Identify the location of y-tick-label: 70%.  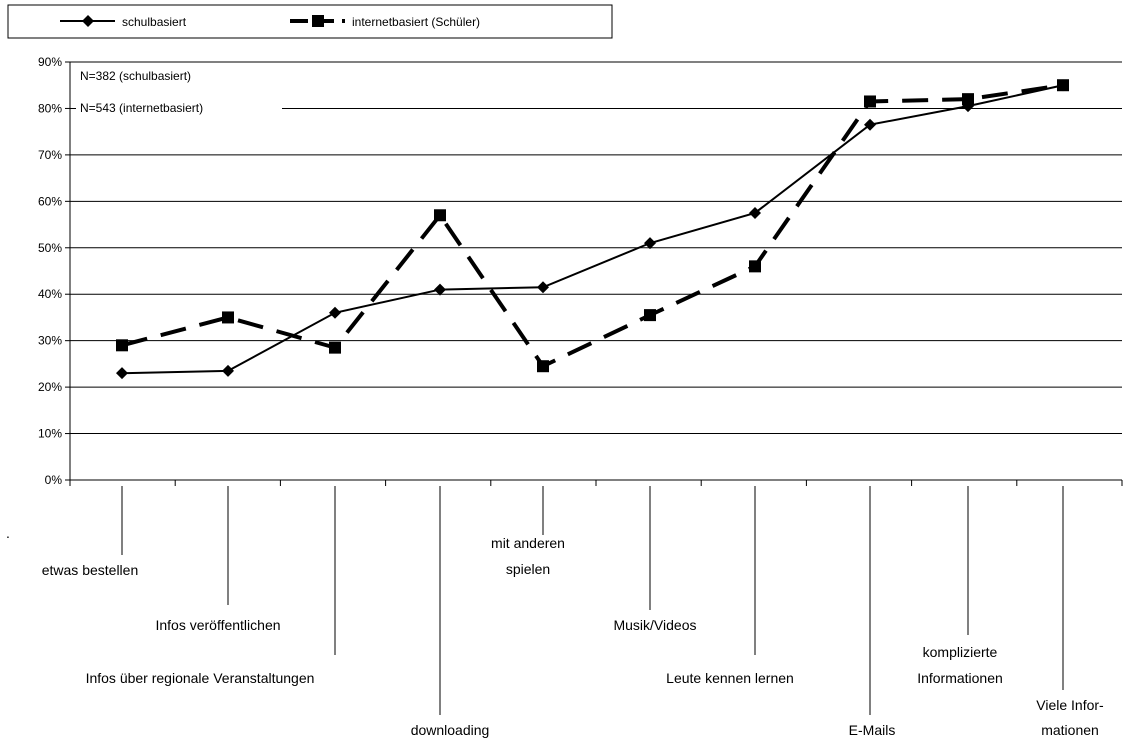
(50, 155).